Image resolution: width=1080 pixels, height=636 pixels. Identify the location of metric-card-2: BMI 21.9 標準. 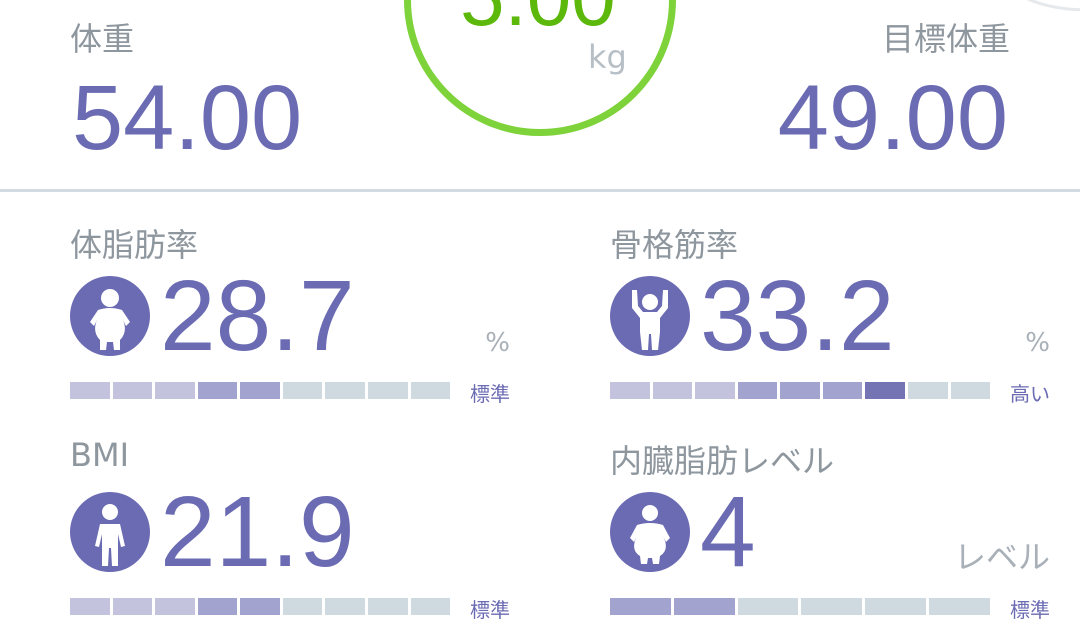
(290, 536).